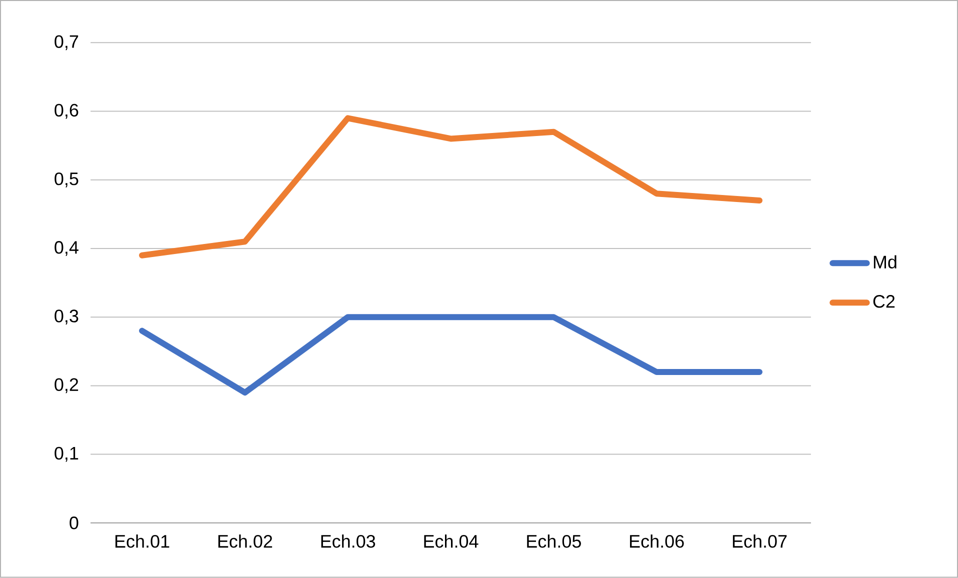  Describe the element at coordinates (554, 541) in the screenshot. I see `x-tick-label: Ech.05` at that location.